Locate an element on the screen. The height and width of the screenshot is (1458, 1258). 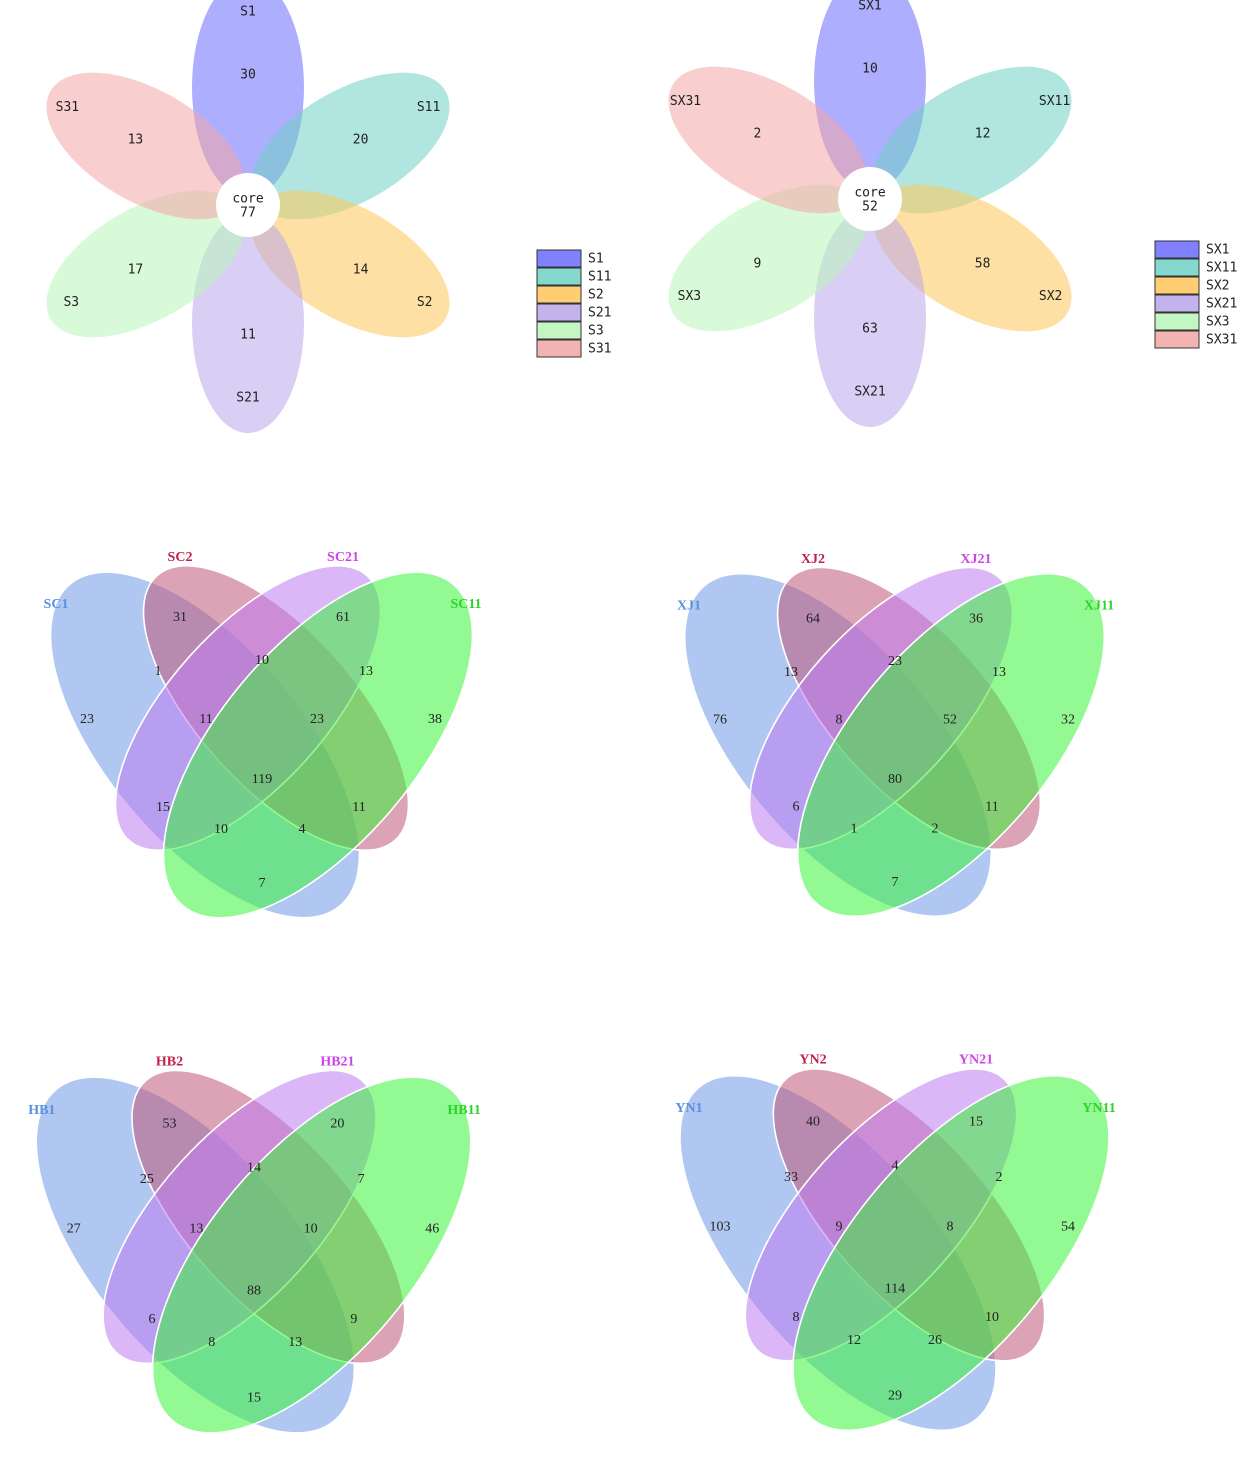
region-value-c: 36 is located at coordinates (976, 618).